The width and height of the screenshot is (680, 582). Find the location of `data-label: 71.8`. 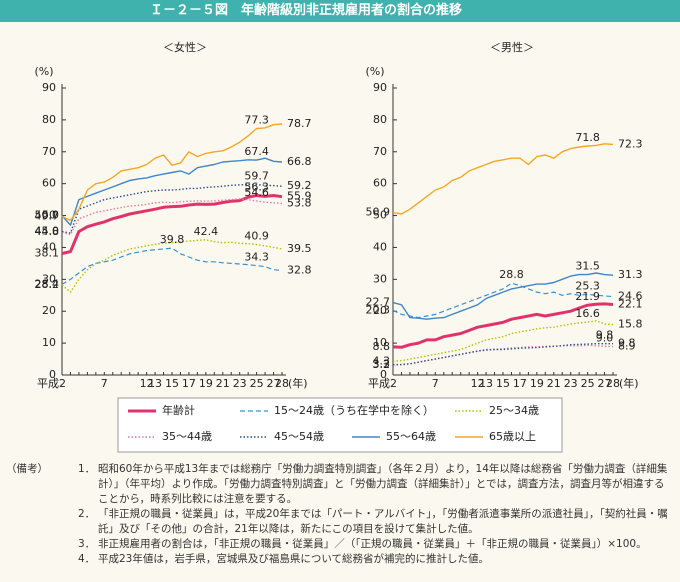

data-label: 71.8 is located at coordinates (587, 137).